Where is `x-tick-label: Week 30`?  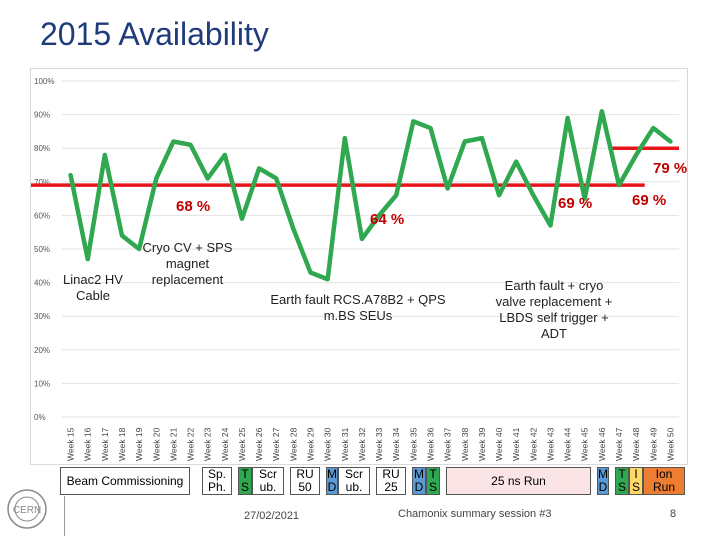
x-tick-label: Week 30 is located at coordinates (328, 444).